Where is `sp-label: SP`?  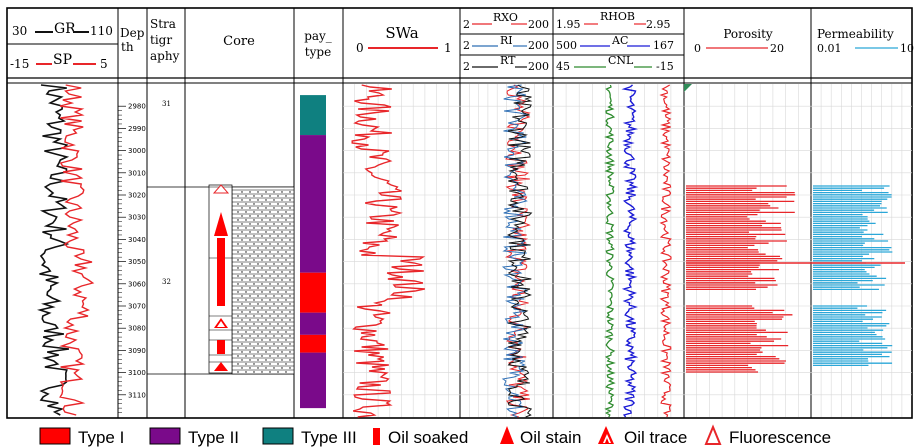
sp-label: SP is located at coordinates (62, 60).